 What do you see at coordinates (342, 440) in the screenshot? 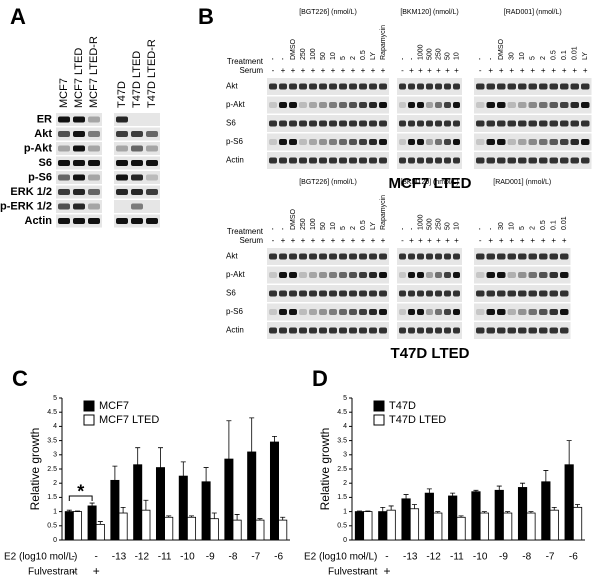
I see `y-tick-label: 3.5` at bounding box center [342, 440].